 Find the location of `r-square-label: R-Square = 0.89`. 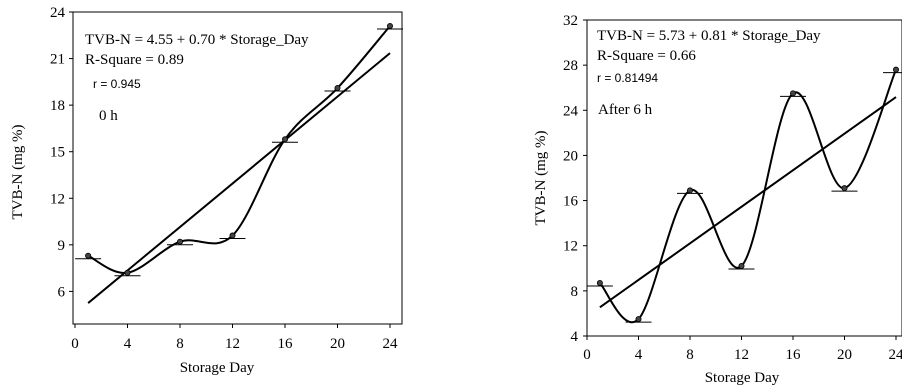

r-square-label: R-Square = 0.89 is located at coordinates (134, 60).